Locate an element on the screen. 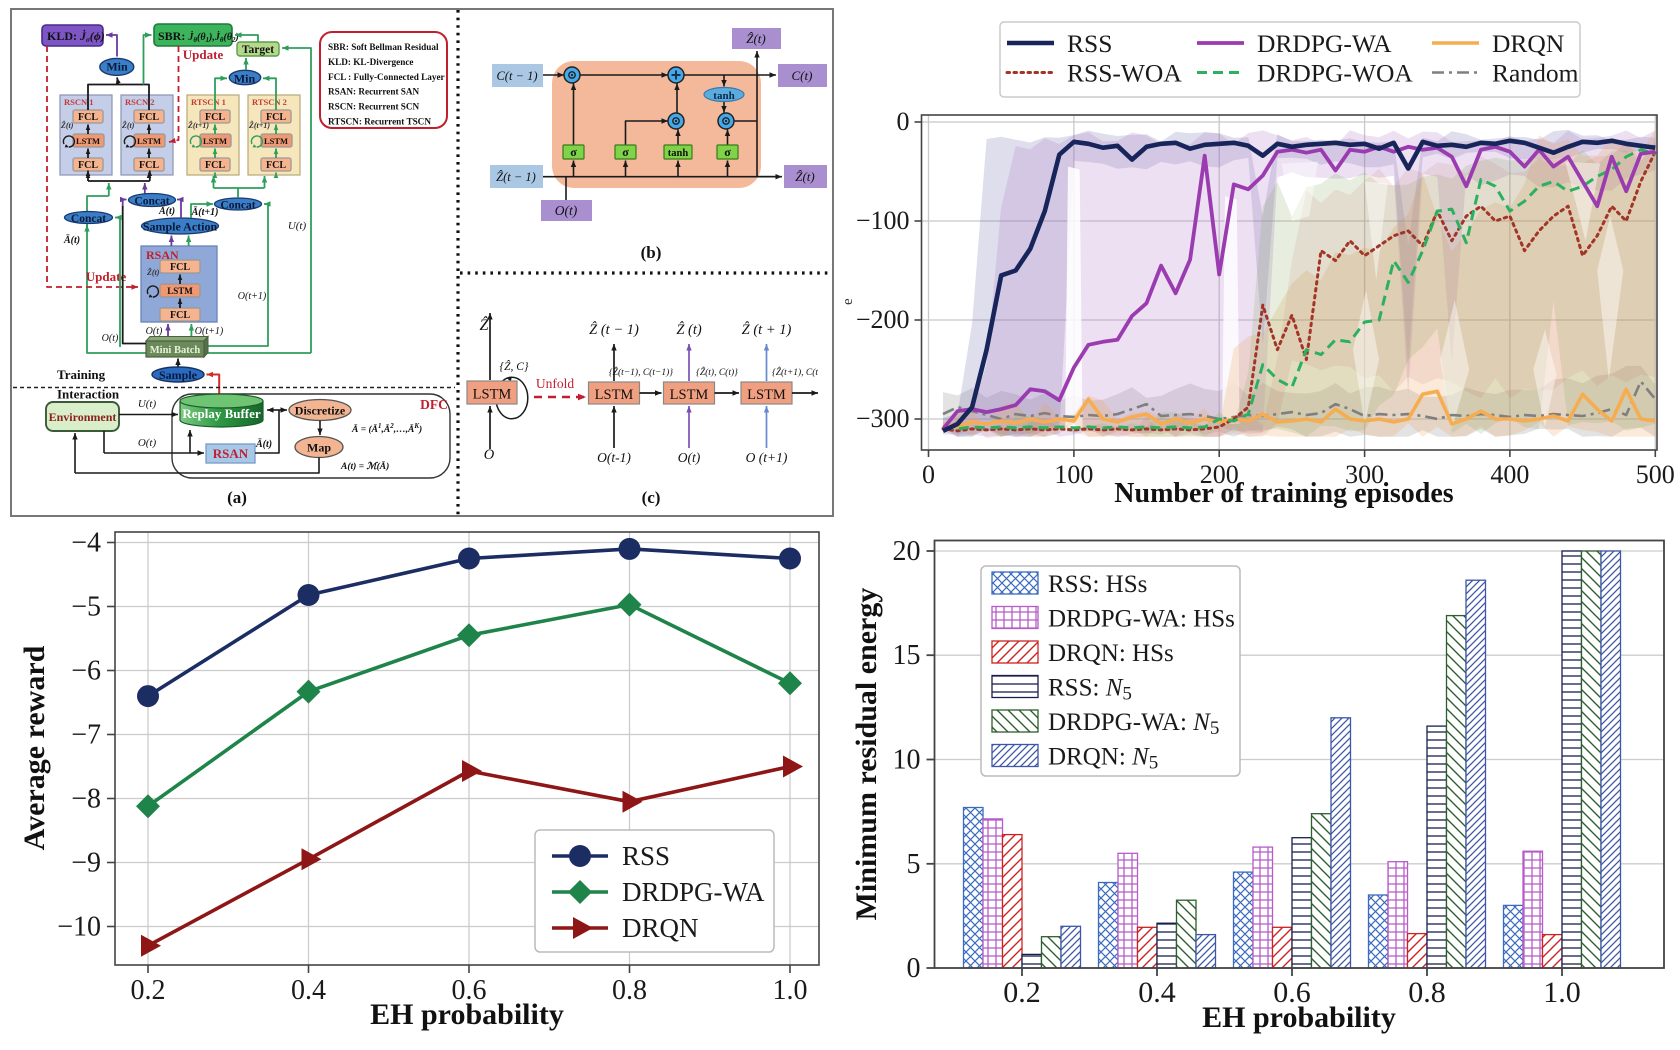 The height and width of the screenshot is (1050, 1680). svg-text: Ā(t+1) is located at coordinates (205, 212).